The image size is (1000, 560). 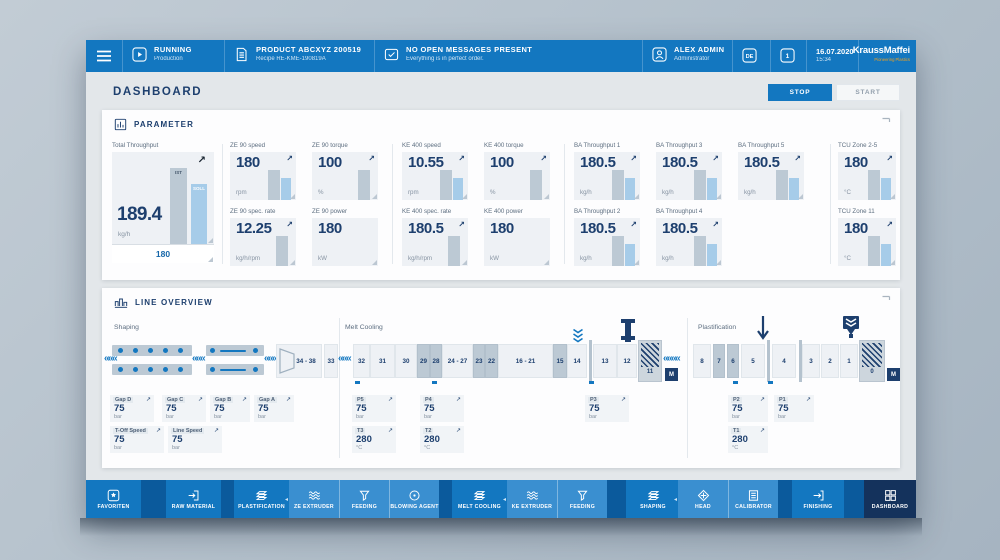 I want to click on nav-item-ke-extruder: KE EXTRUDER, so click(x=532, y=499).